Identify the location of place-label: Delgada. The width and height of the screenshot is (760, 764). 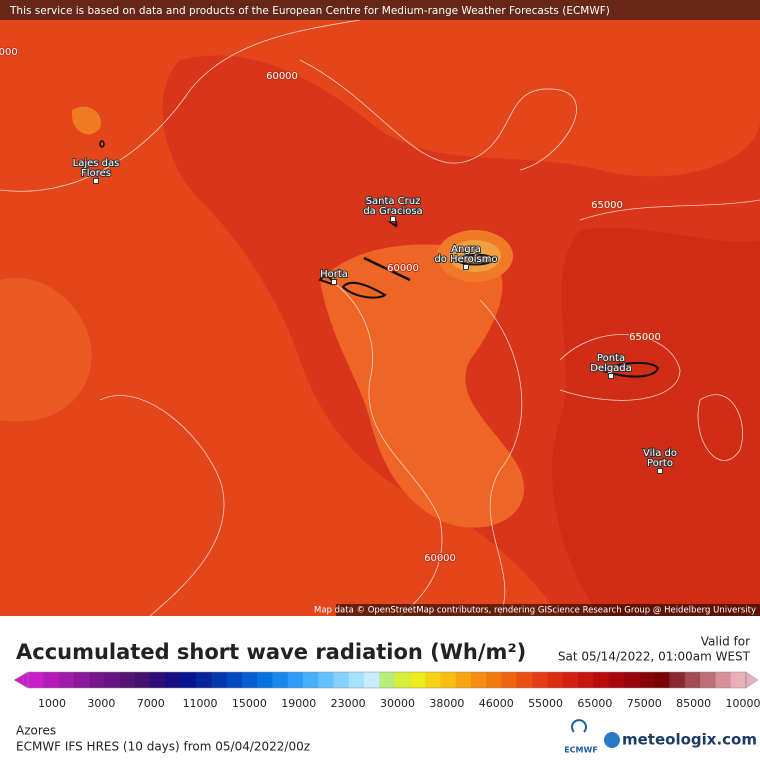
(611, 368).